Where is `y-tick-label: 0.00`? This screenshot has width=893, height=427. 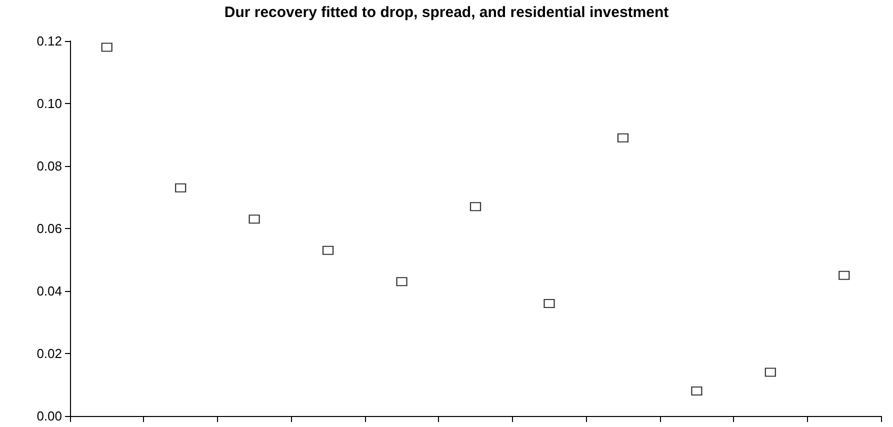 y-tick-label: 0.00 is located at coordinates (49, 416).